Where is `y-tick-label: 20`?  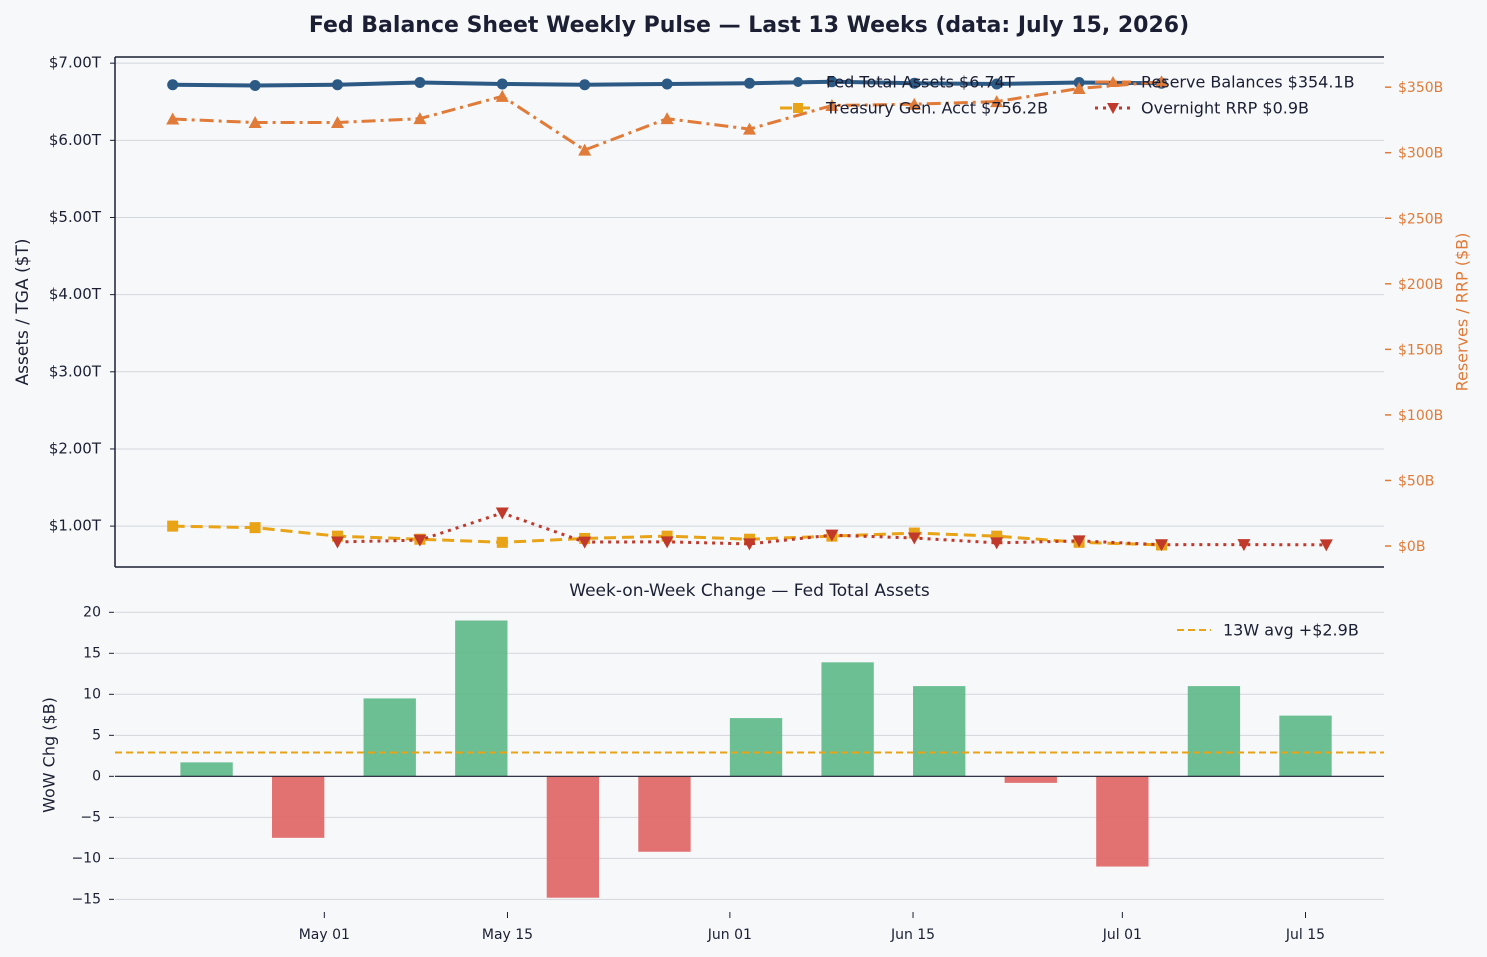
y-tick-label: 20 is located at coordinates (92, 612).